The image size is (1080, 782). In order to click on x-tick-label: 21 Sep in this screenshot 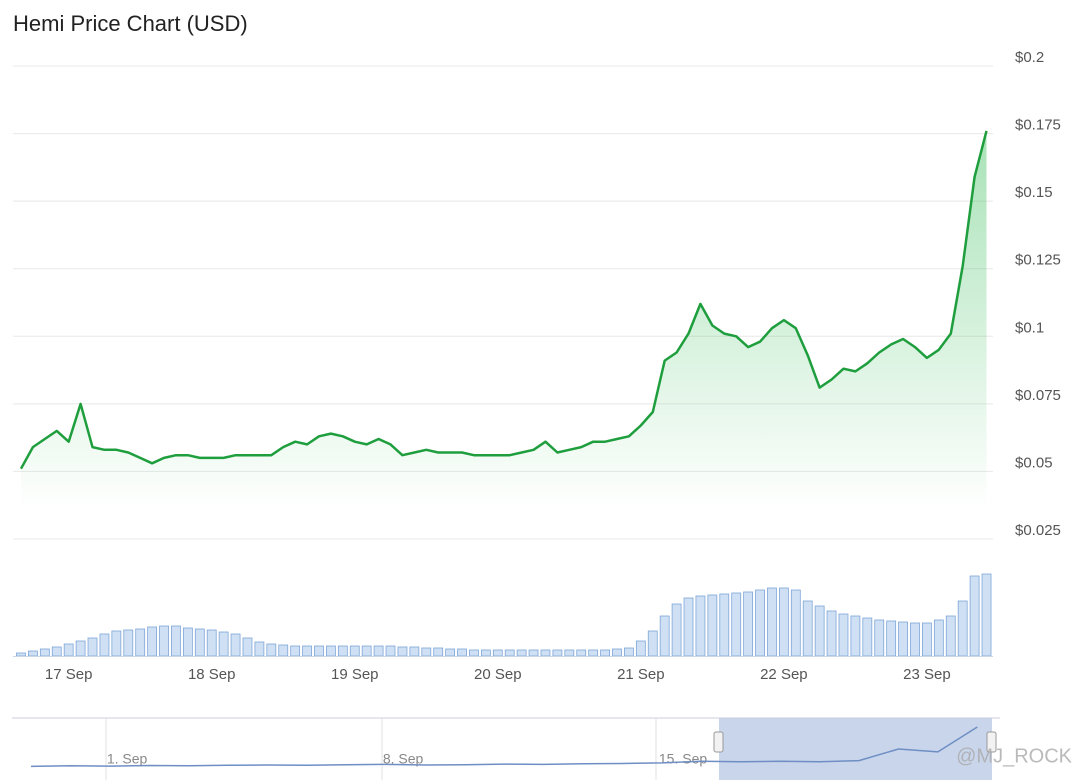, I will do `click(641, 674)`.